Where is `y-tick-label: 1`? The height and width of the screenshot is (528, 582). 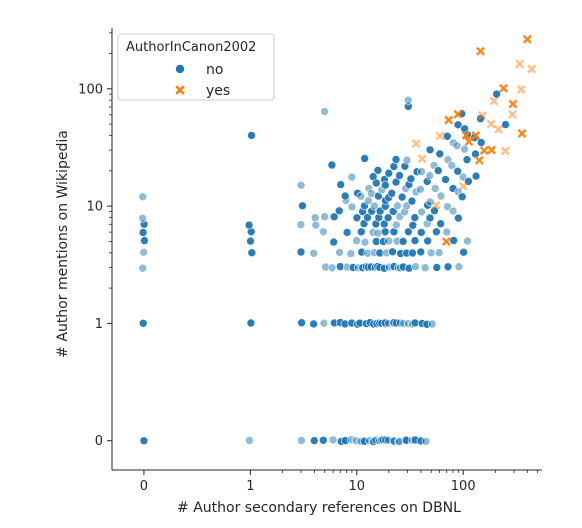 y-tick-label: 1 is located at coordinates (99, 324).